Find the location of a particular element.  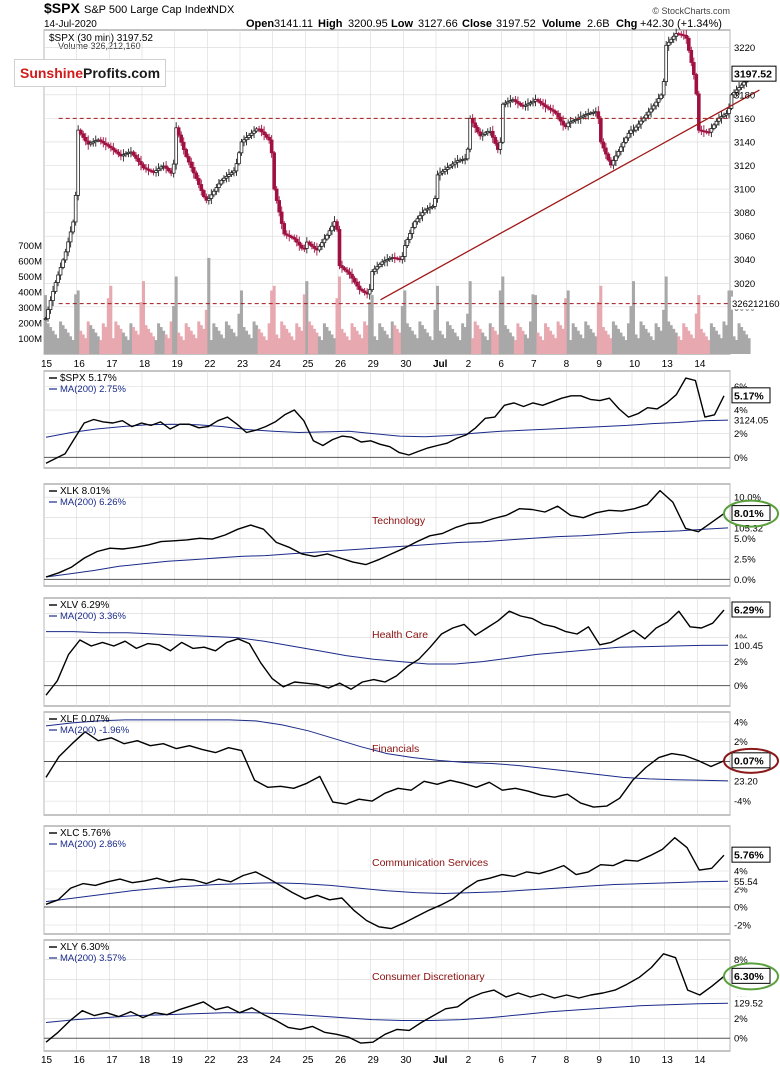

panel-frame is located at coordinates (387, 763).